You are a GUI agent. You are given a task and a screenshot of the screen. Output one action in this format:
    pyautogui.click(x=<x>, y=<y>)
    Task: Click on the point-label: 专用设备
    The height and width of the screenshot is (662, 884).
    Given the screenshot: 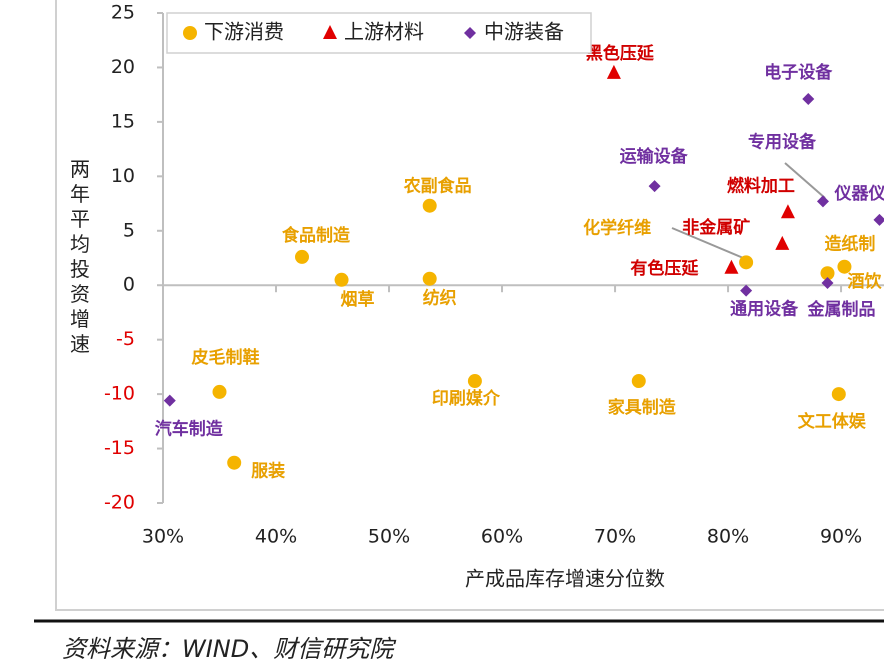 What is the action you would take?
    pyautogui.click(x=782, y=141)
    